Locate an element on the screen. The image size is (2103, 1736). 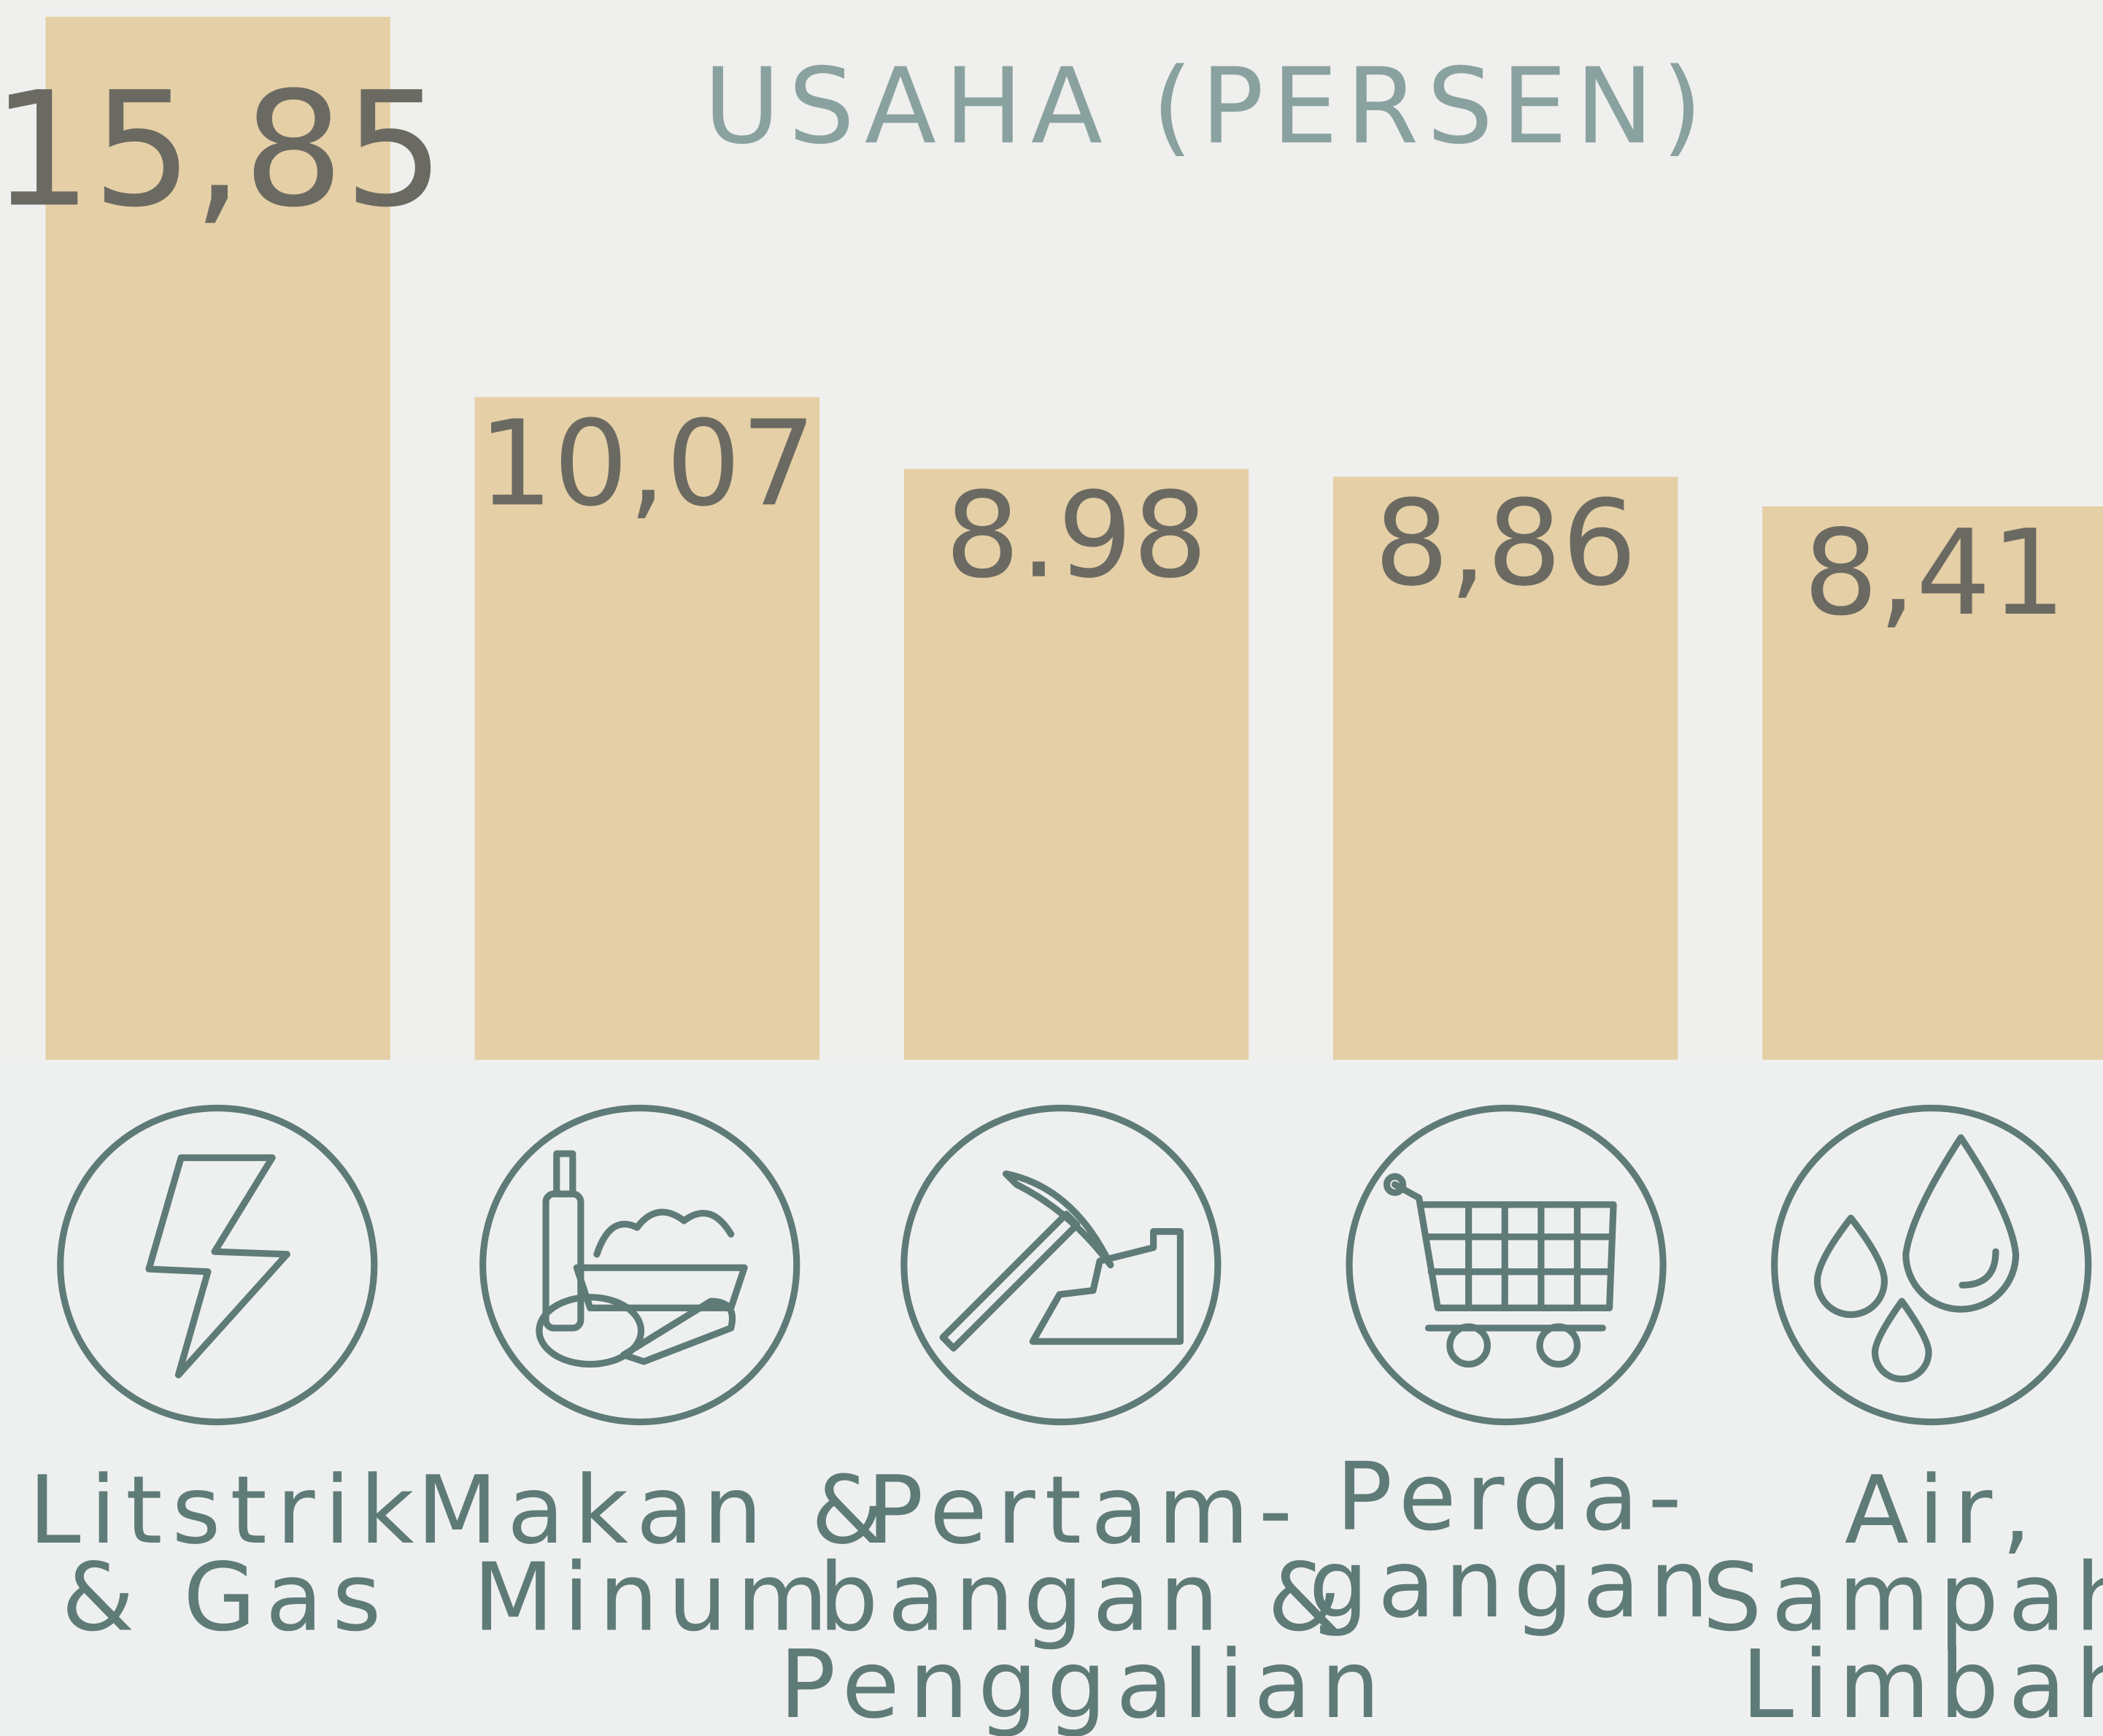
icon-cart is located at coordinates (1506, 1265).